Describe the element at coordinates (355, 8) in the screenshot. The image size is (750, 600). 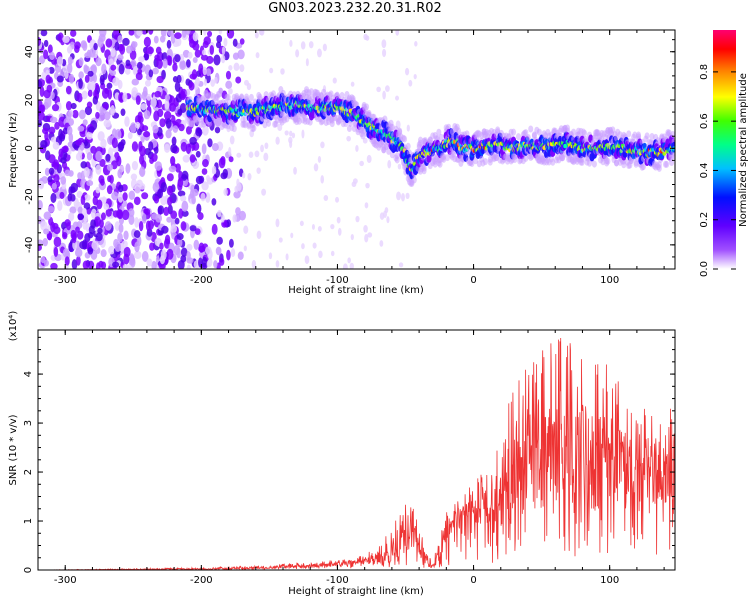
I see `chart-title: GN03.2023.232.20.31.R02` at that location.